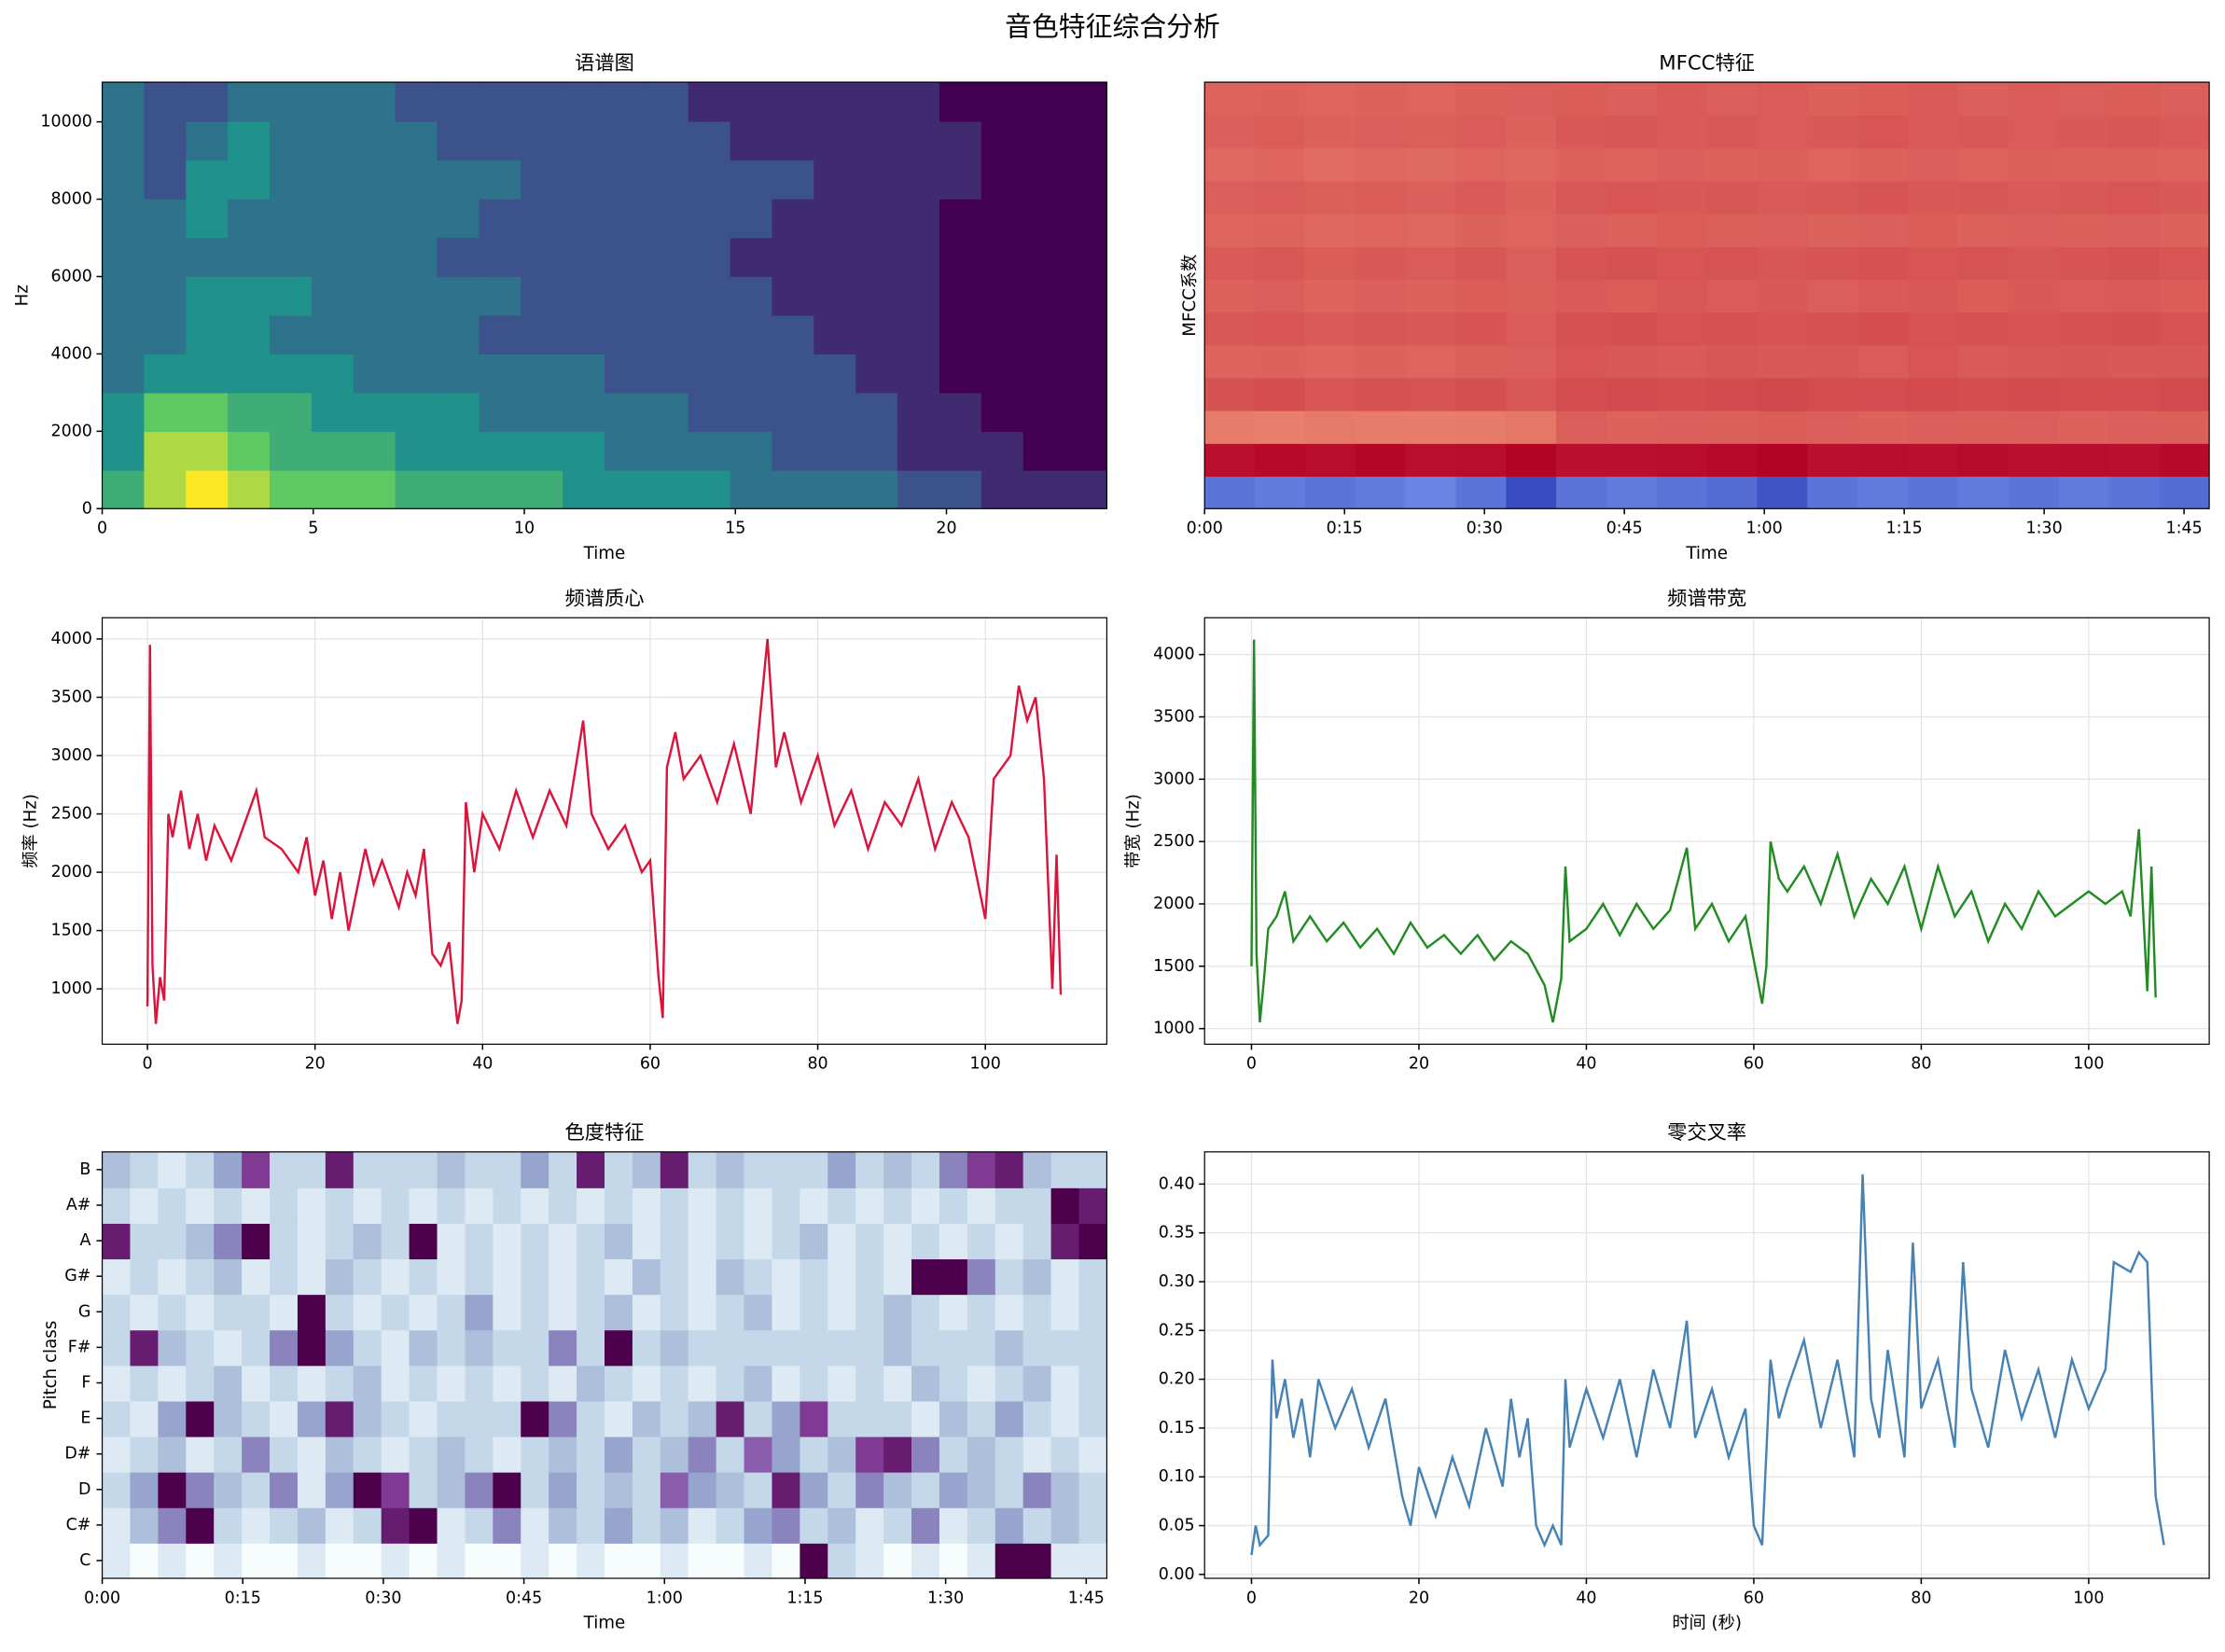  I want to click on axes-title: 色度特征, so click(604, 1133).